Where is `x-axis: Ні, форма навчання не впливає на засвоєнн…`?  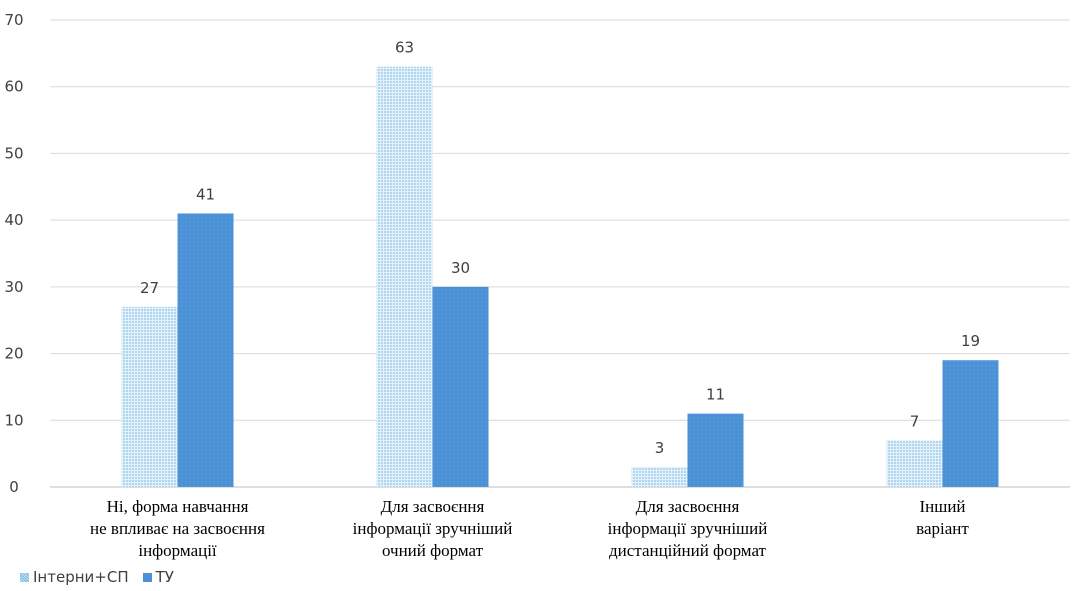
x-axis: Ні, форма навчання не впливає на засвоєнн… is located at coordinates (529, 528).